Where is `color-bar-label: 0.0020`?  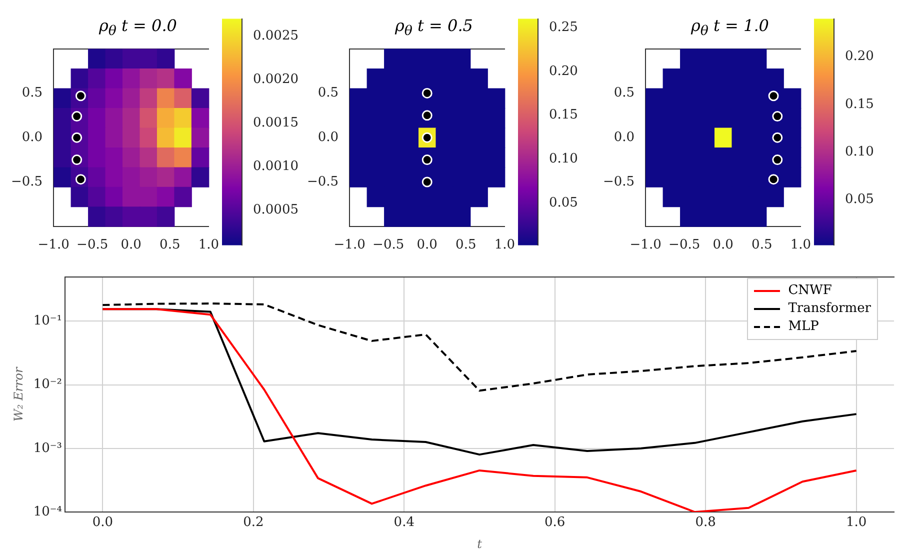
color-bar-label: 0.0020 is located at coordinates (275, 80).